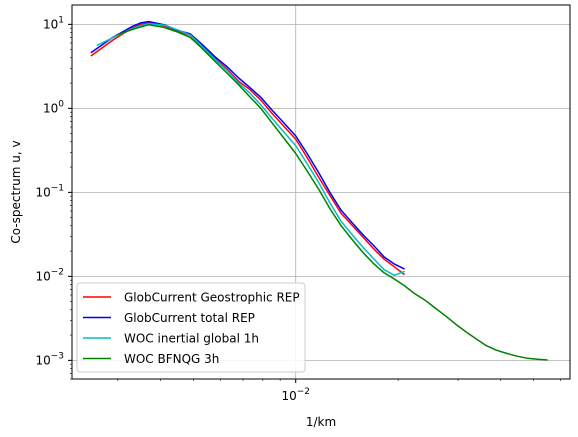  Describe the element at coordinates (49, 359) in the screenshot. I see `y-tick-label: 10⁻³` at that location.